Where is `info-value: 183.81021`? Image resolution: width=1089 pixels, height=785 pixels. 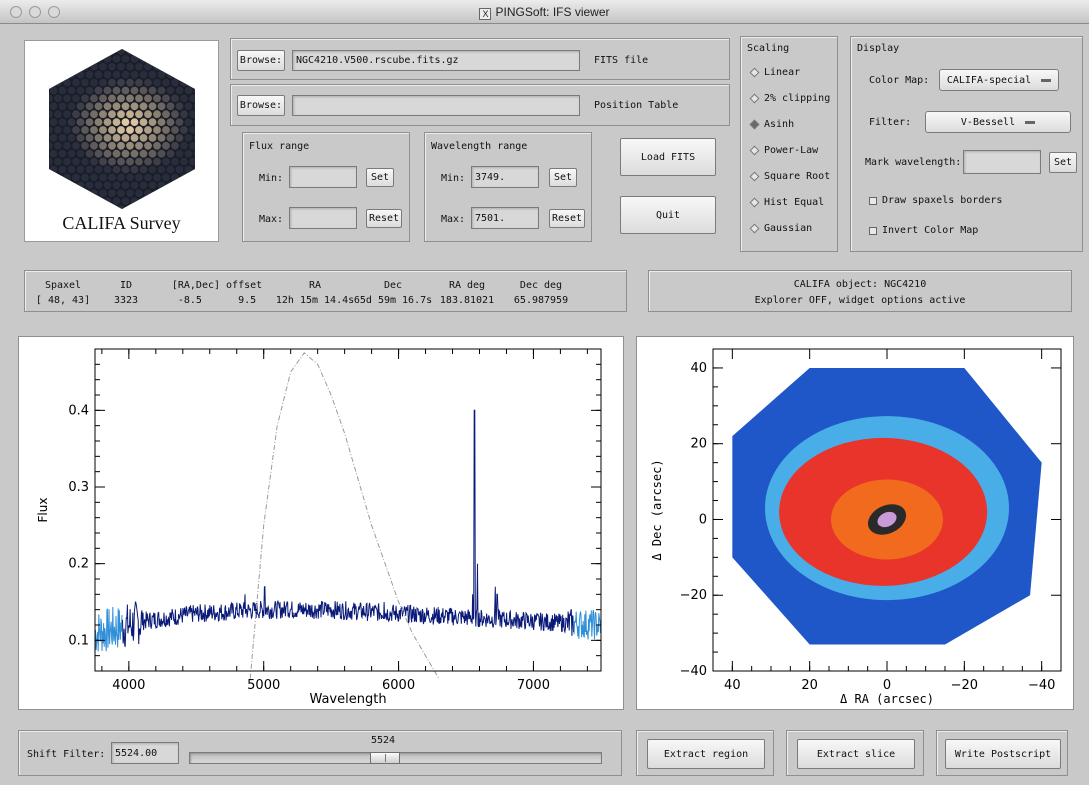 info-value: 183.81021 is located at coordinates (467, 300).